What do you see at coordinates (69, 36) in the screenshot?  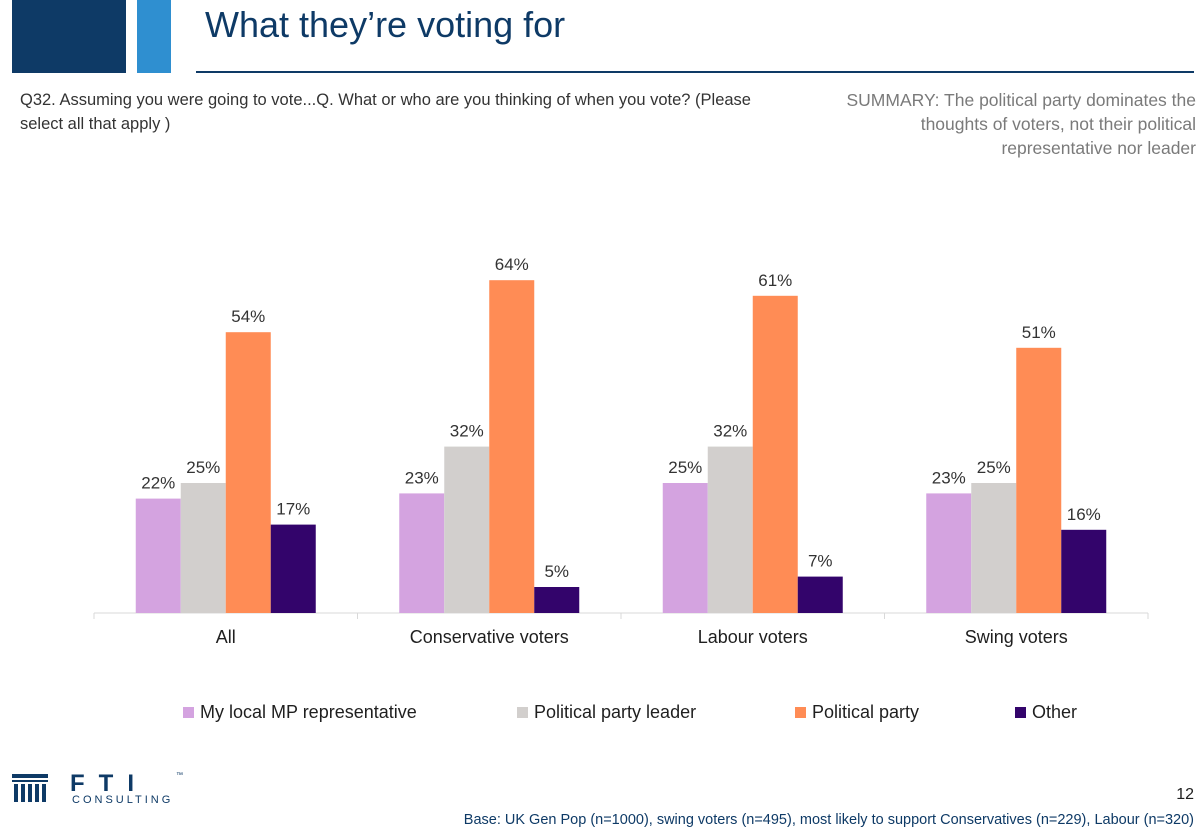 I see `header-block-dark` at bounding box center [69, 36].